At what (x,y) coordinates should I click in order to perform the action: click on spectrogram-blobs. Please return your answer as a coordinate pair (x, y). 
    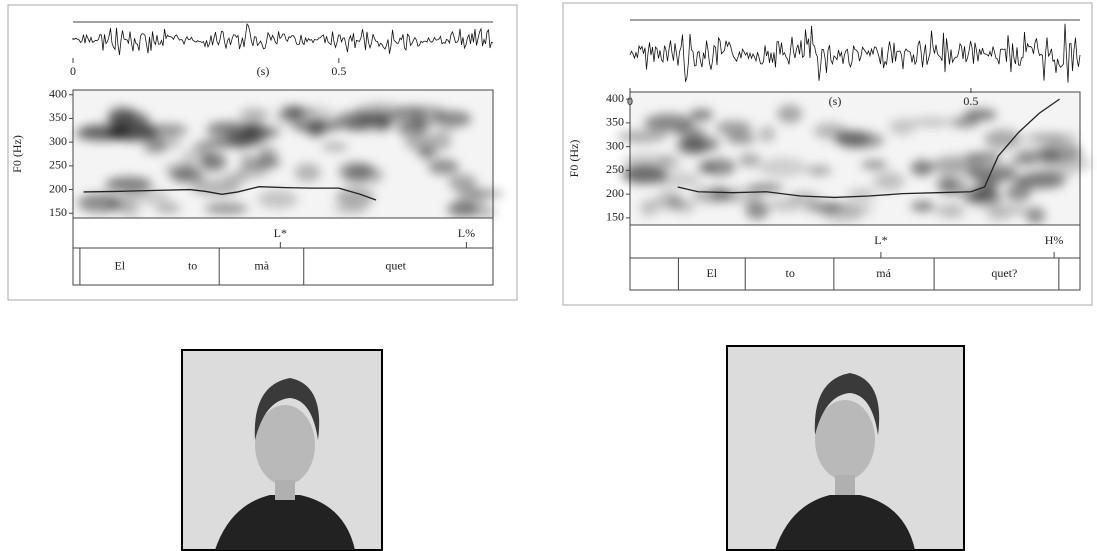
    Looking at the image, I should click on (853, 164).